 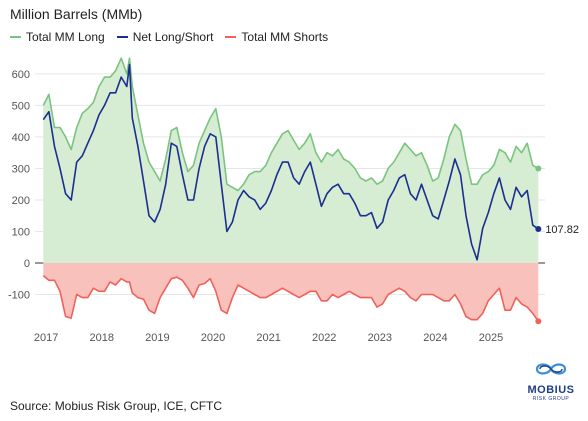 I want to click on x-tick-label: 2017, so click(x=46, y=338).